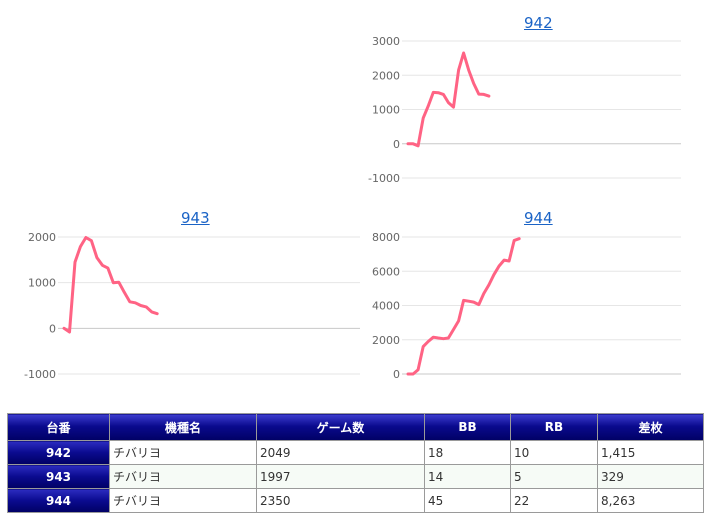  What do you see at coordinates (386, 306) in the screenshot?
I see `y-tick-label: 4000` at bounding box center [386, 306].